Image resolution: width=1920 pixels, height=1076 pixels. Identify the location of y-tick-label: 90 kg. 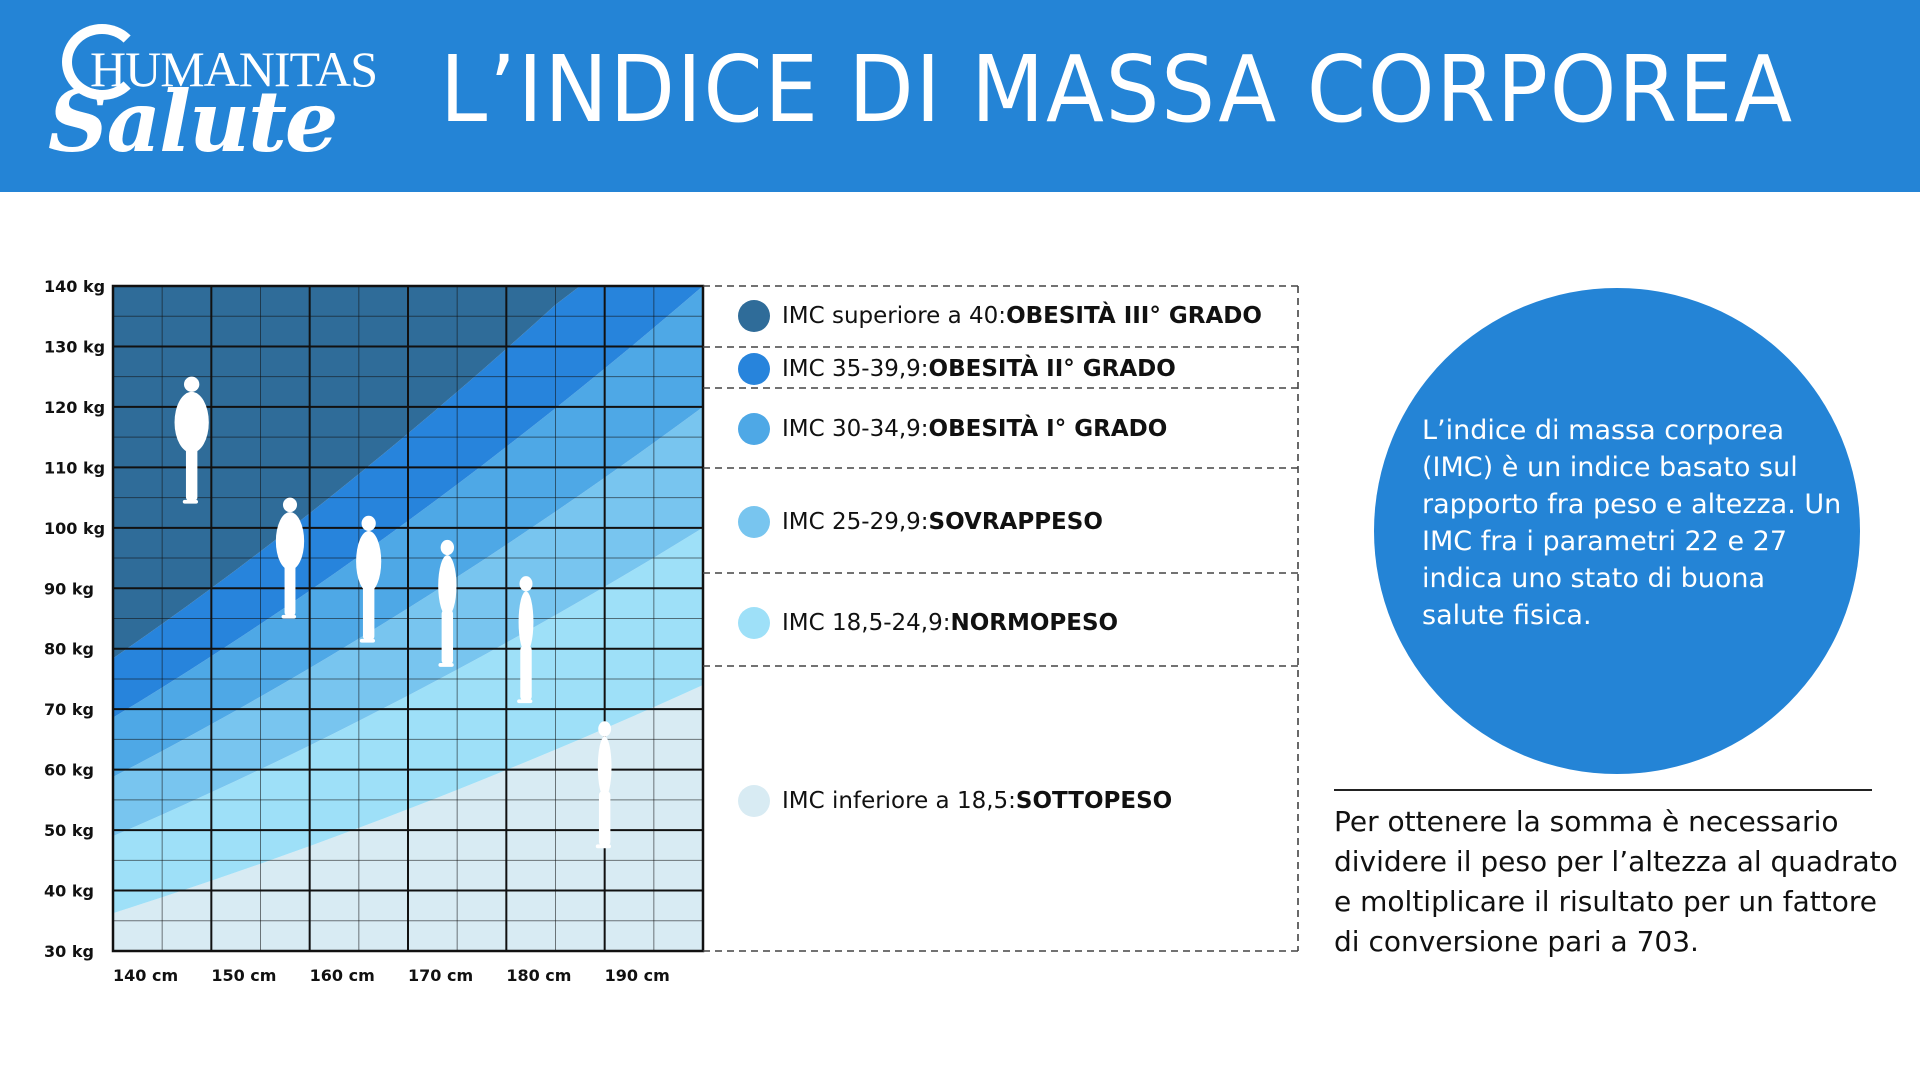
(69, 588).